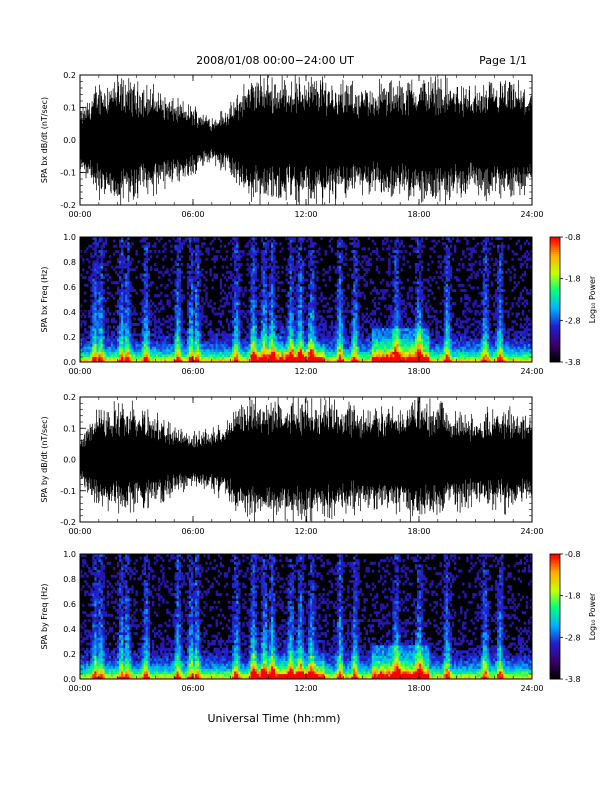  I want to click on y-axis-label: SPA bx dB/dt (nT/sec), so click(44, 140).